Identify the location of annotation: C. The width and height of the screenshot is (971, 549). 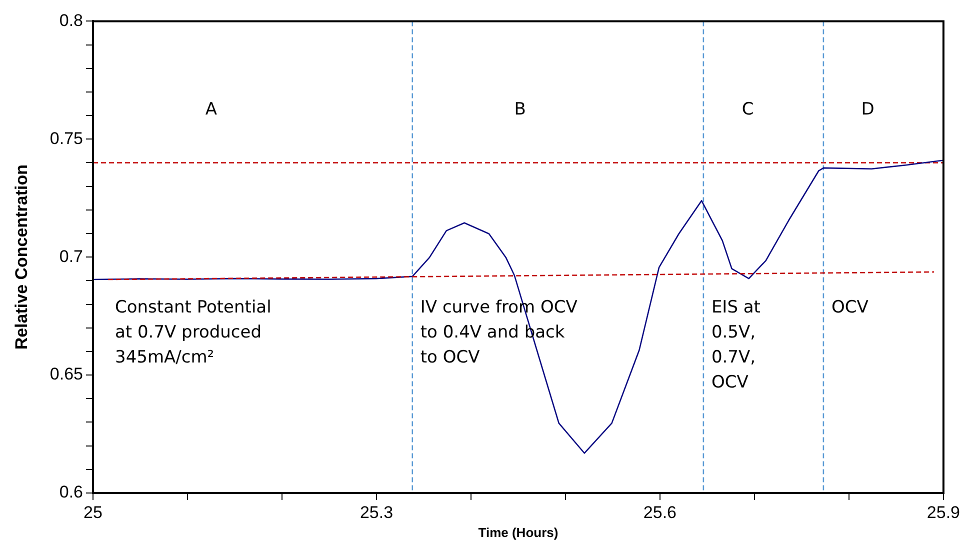
(748, 109).